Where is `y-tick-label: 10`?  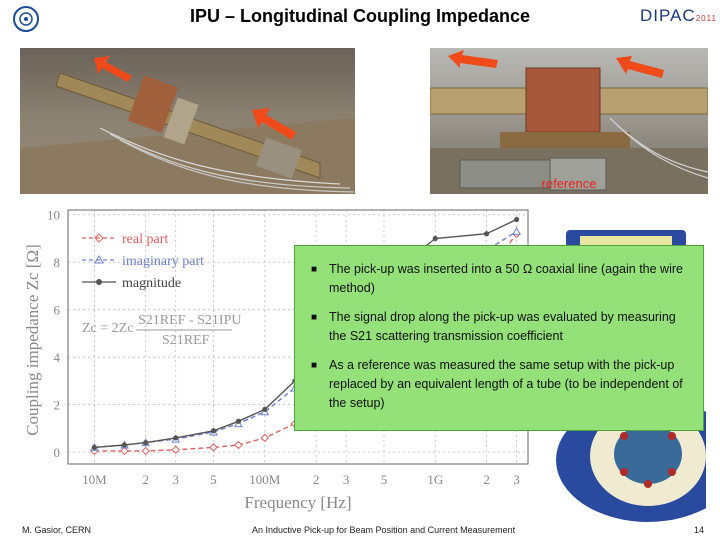 y-tick-label: 10 is located at coordinates (53, 215).